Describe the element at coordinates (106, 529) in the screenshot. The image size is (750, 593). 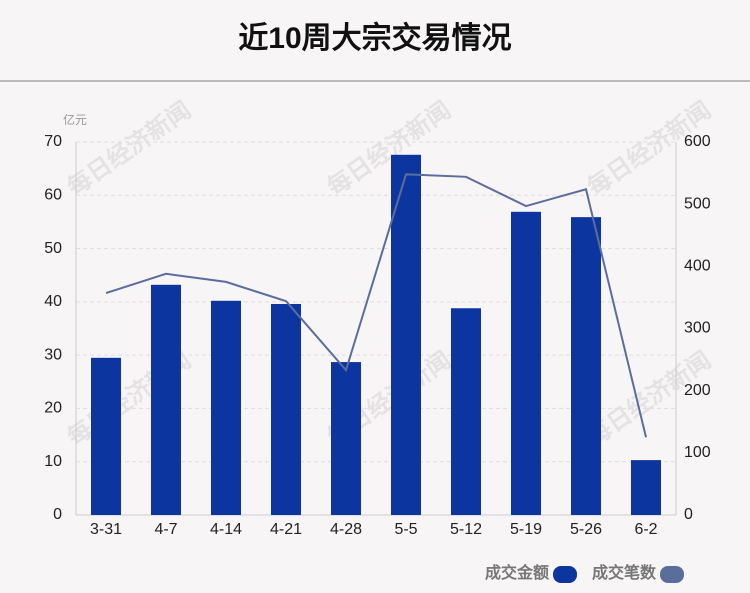
I see `x-tick-label: 3-31` at that location.